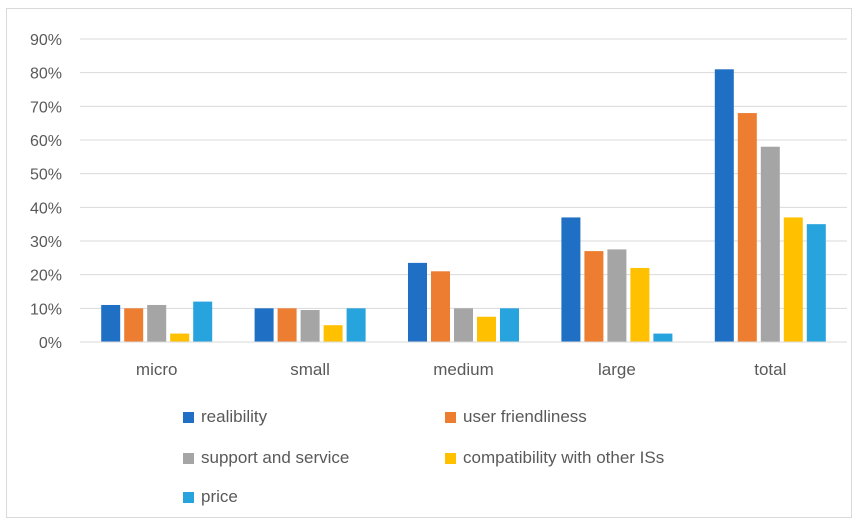 The height and width of the screenshot is (522, 856). Describe the element at coordinates (46, 242) in the screenshot. I see `y-tick-label: 30%` at that location.